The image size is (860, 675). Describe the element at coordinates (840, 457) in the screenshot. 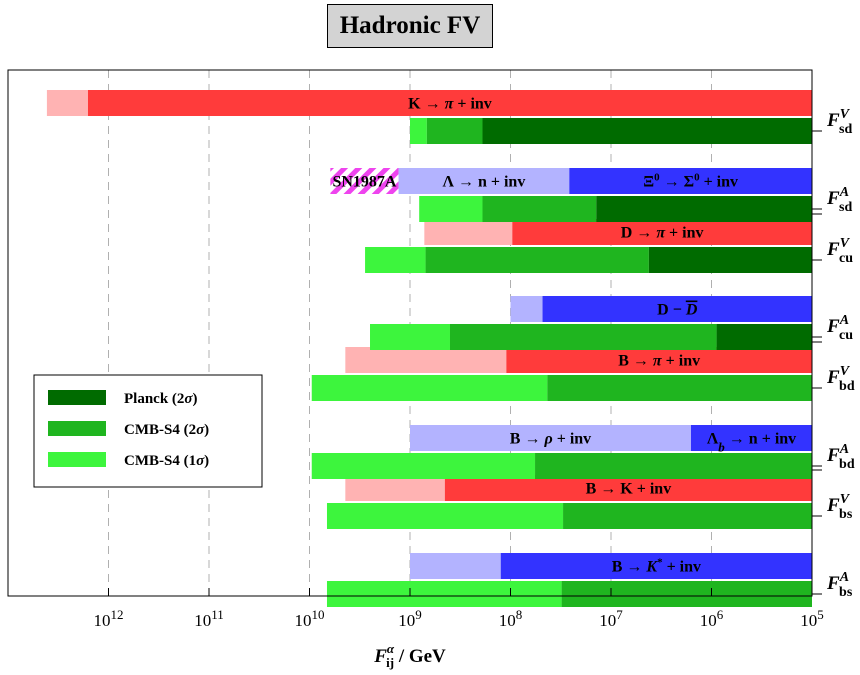

I see `row-label: FA bd` at that location.